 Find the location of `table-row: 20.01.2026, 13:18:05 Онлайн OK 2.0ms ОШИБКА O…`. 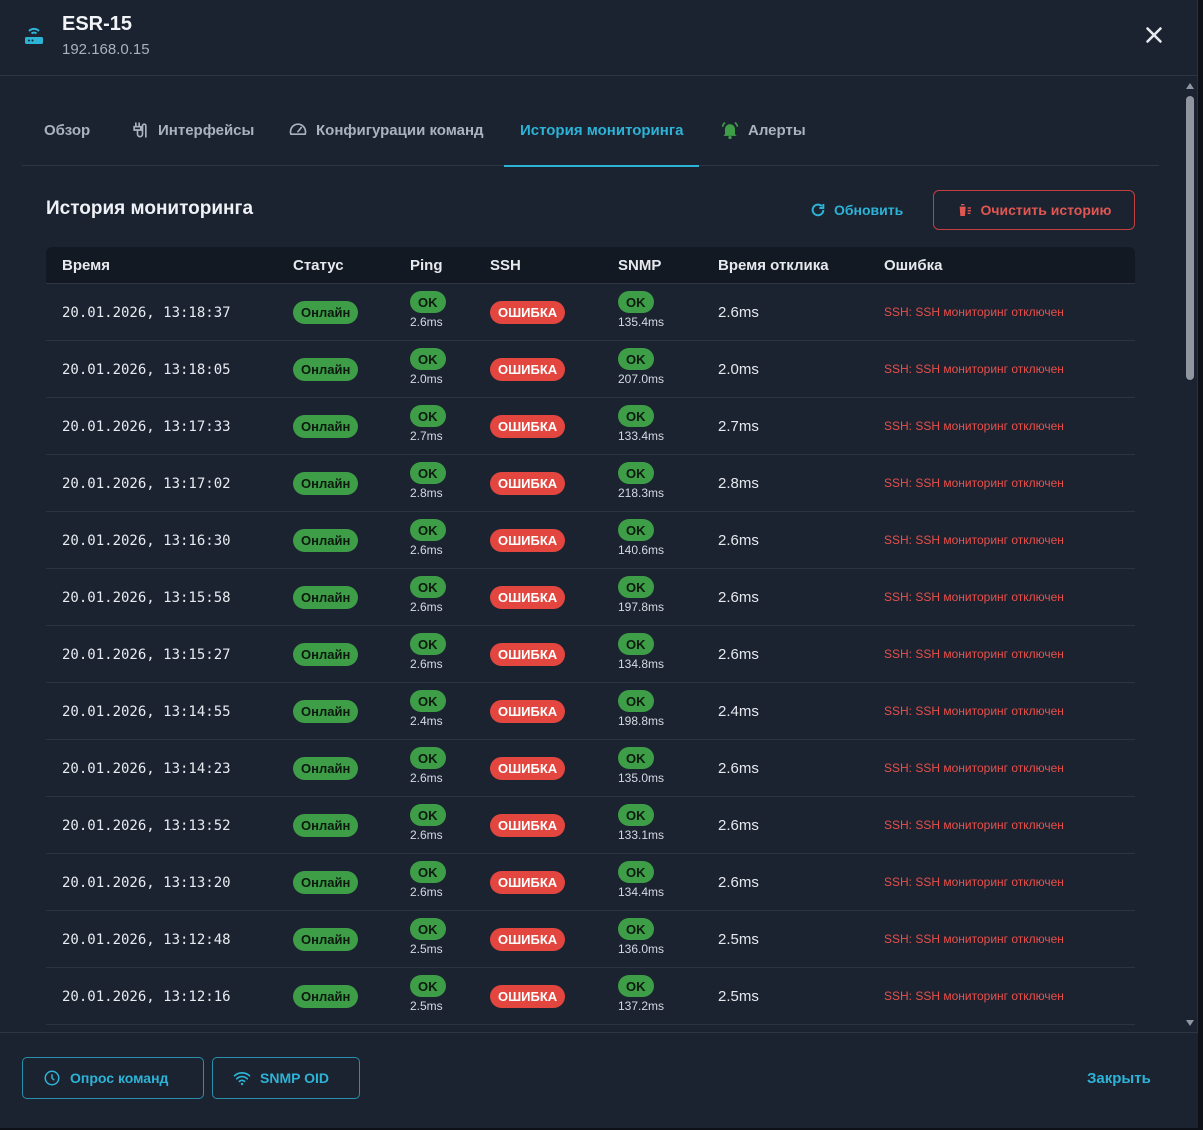

table-row: 20.01.2026, 13:18:05 Онлайн OK 2.0ms ОШИБКА O… is located at coordinates (590, 369).